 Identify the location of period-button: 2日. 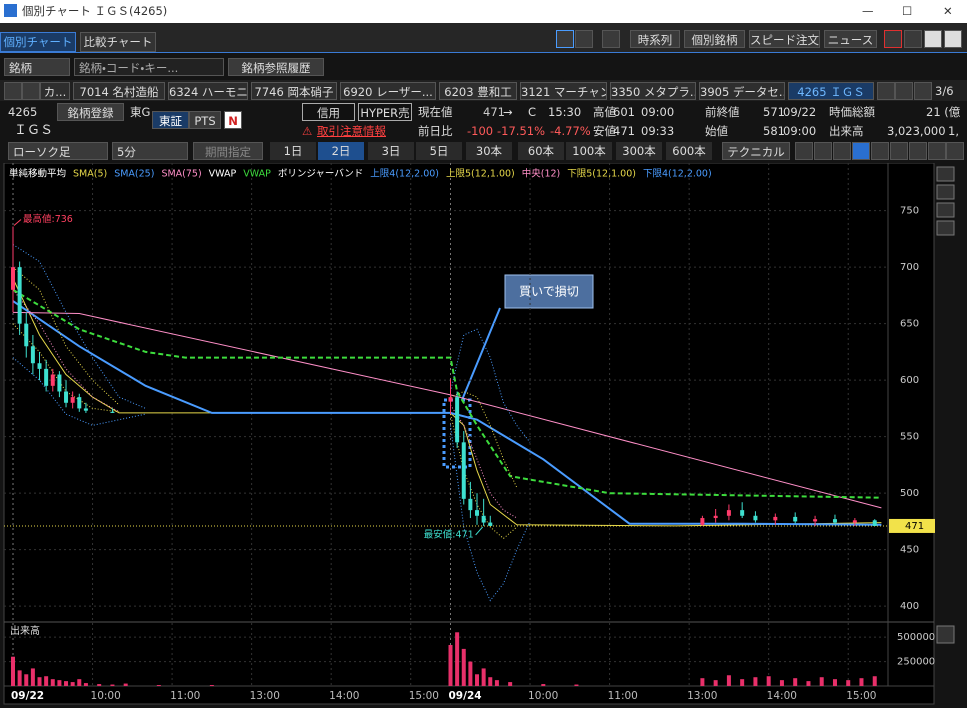
(341, 151).